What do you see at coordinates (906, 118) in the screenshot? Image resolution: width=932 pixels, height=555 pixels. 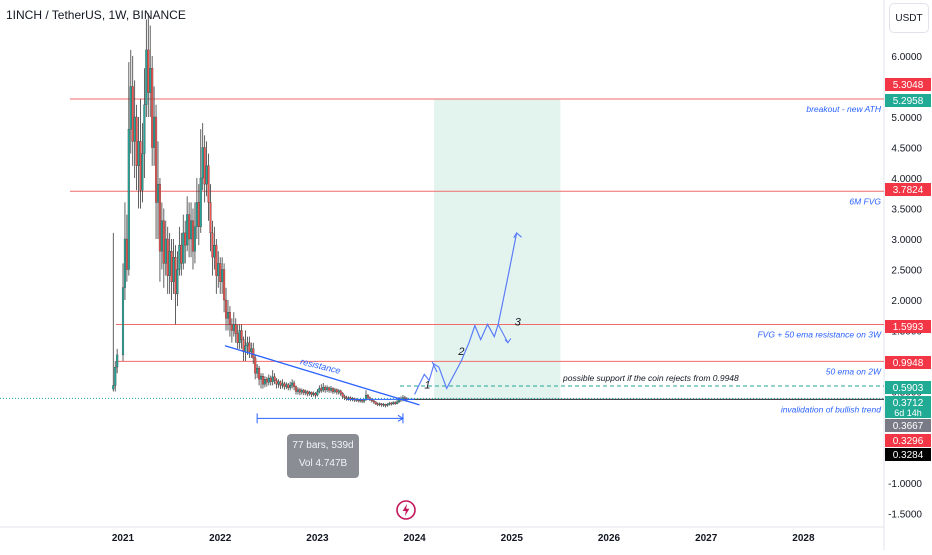 I see `y-tick-label: 5.0000` at bounding box center [906, 118].